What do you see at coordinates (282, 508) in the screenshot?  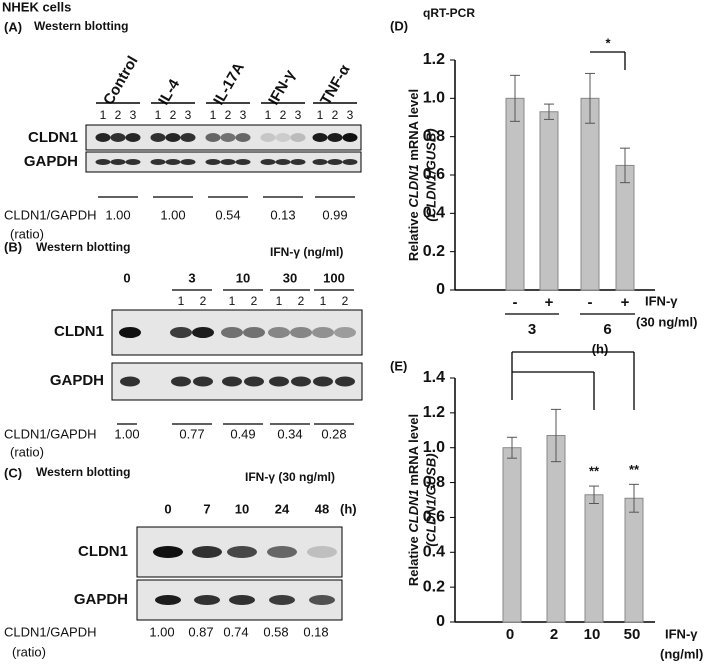 I see `time-label: 24` at bounding box center [282, 508].